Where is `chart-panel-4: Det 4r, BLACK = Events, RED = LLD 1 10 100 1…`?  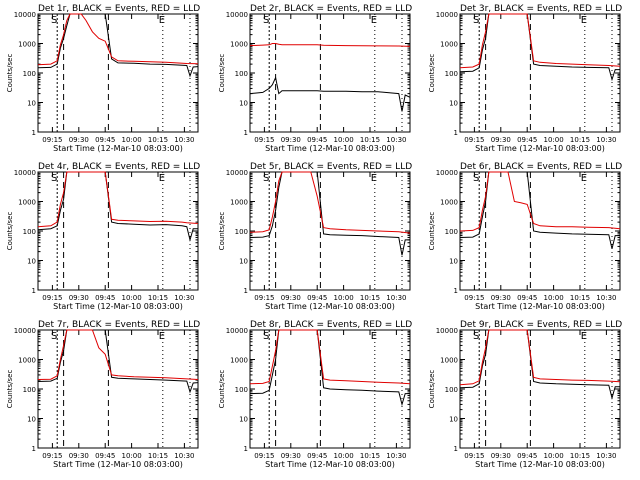
chart-panel-4: Det 4r, BLACK = Events, RED = LLD 1 10 100 1… is located at coordinates (103, 236).